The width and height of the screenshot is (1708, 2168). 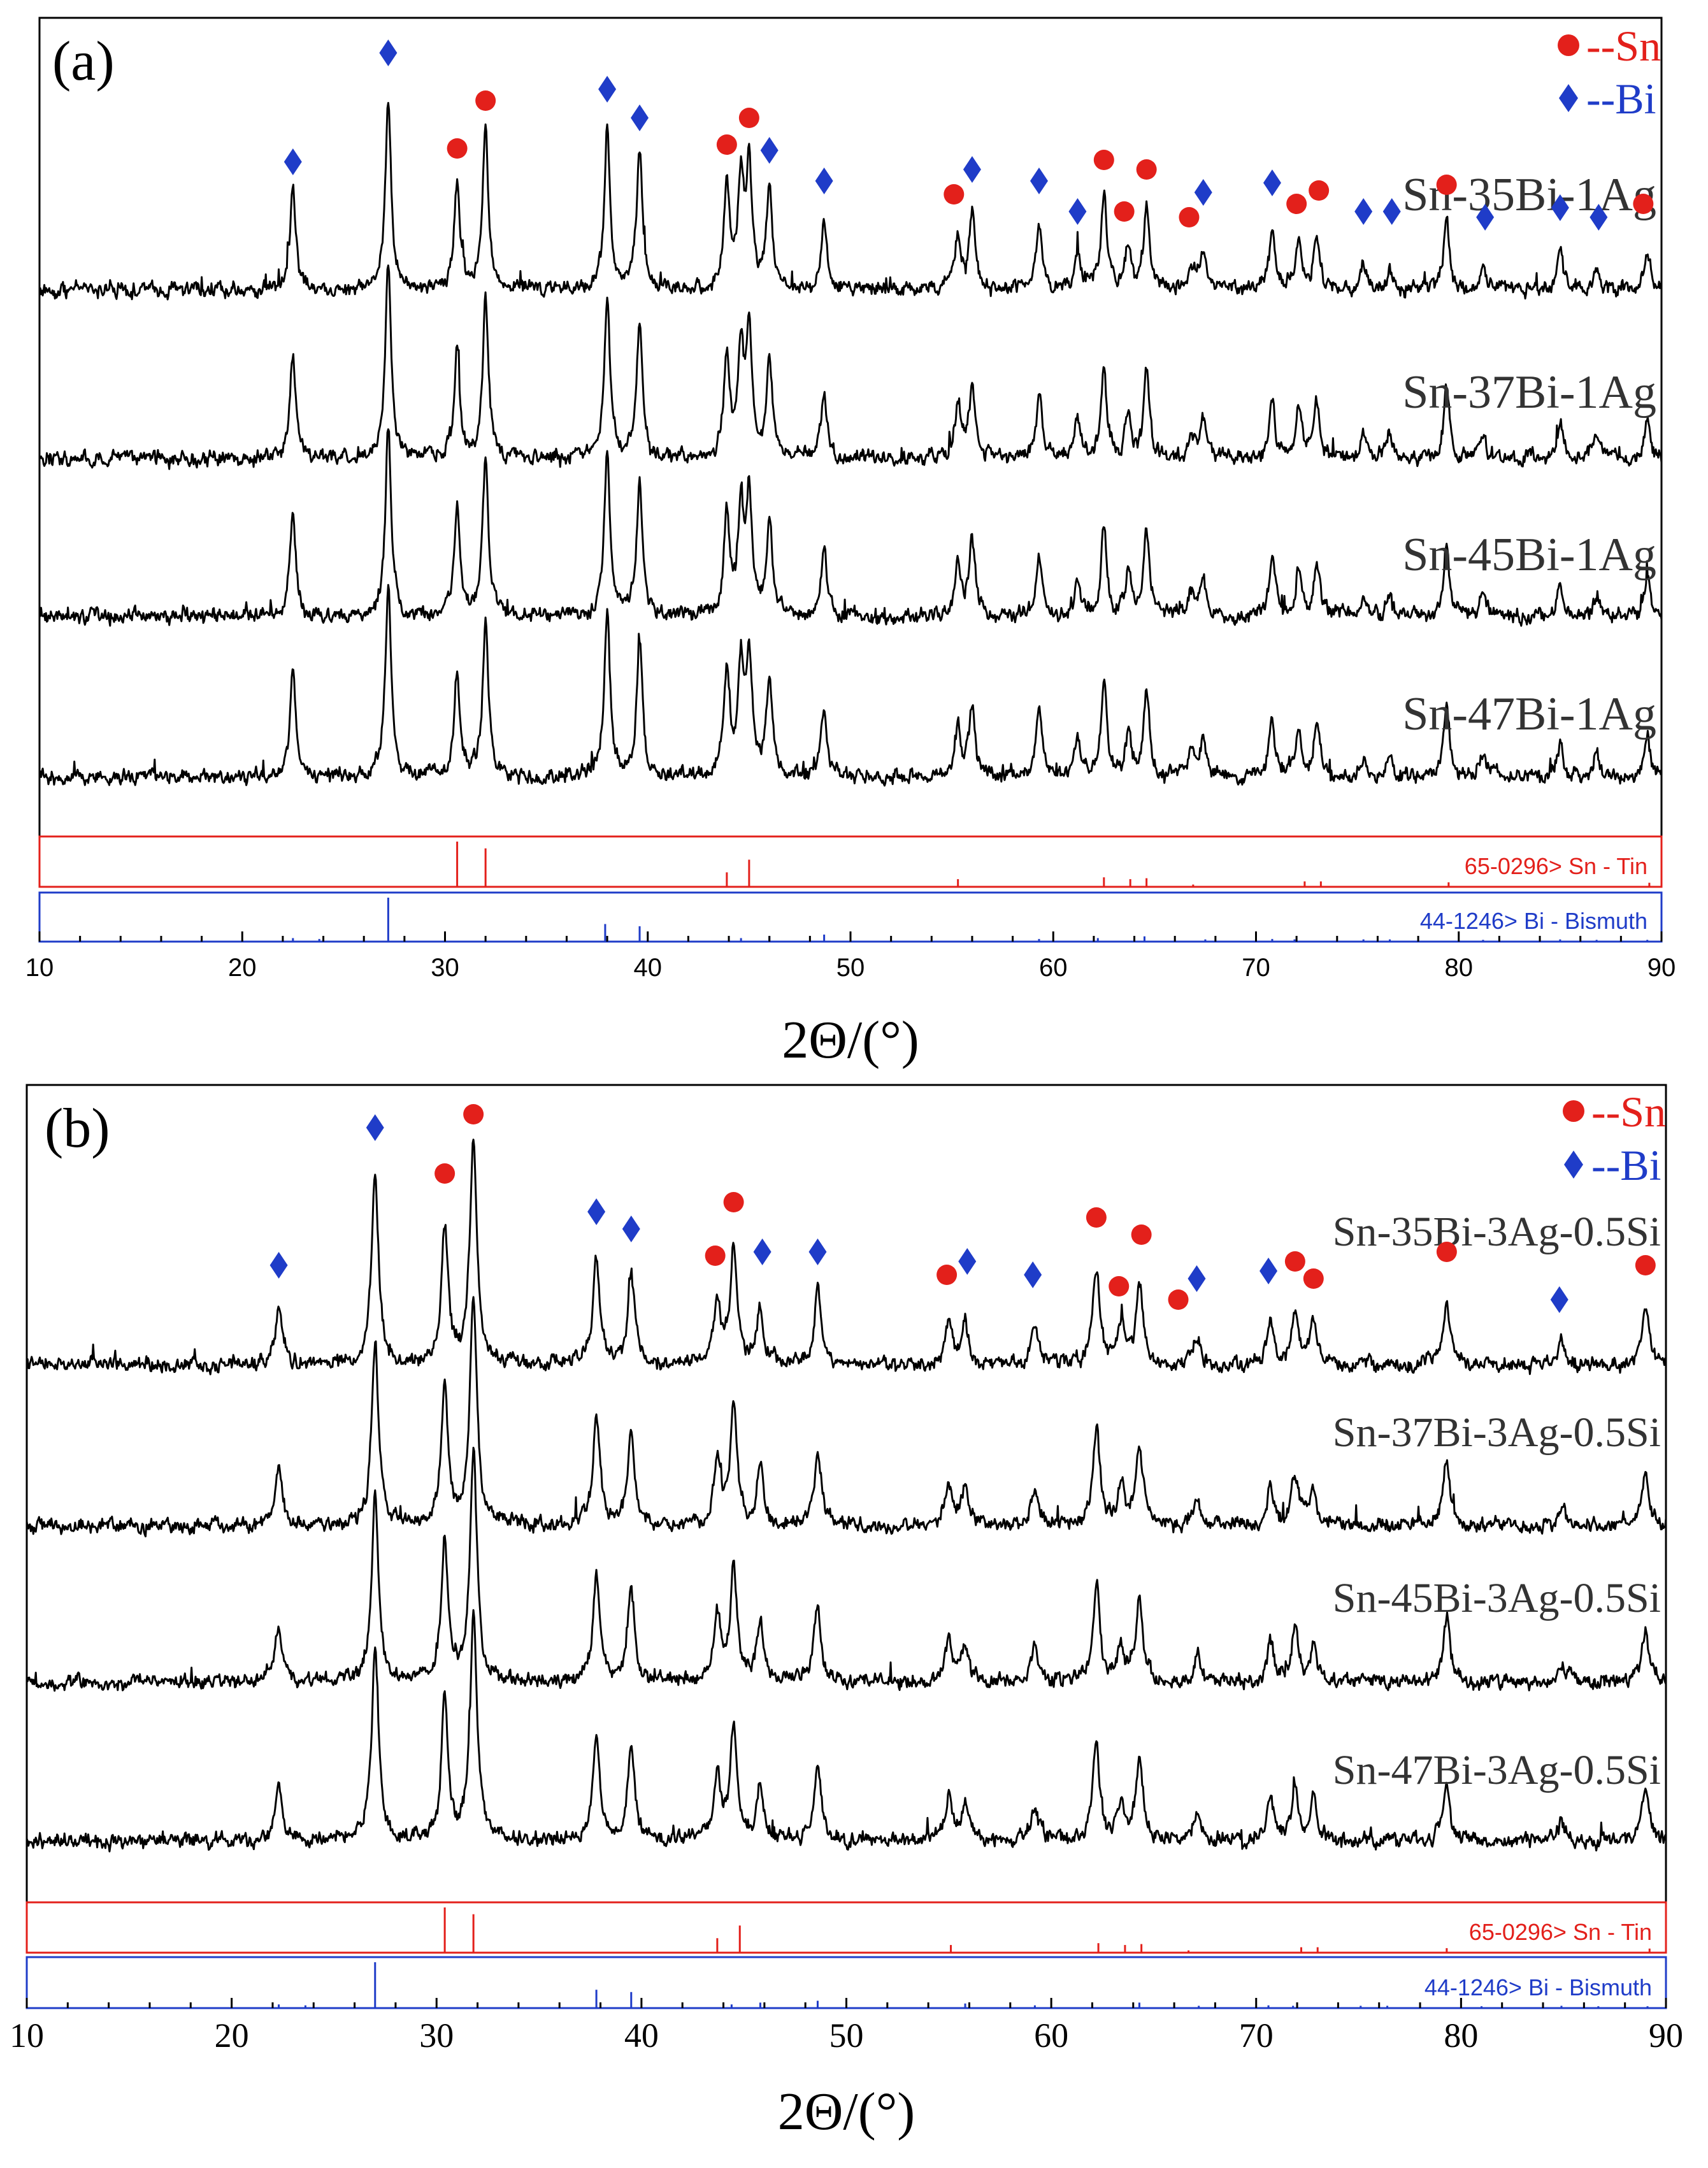 I want to click on series-label: Sn-37Bi-1Ag, so click(x=1529, y=393).